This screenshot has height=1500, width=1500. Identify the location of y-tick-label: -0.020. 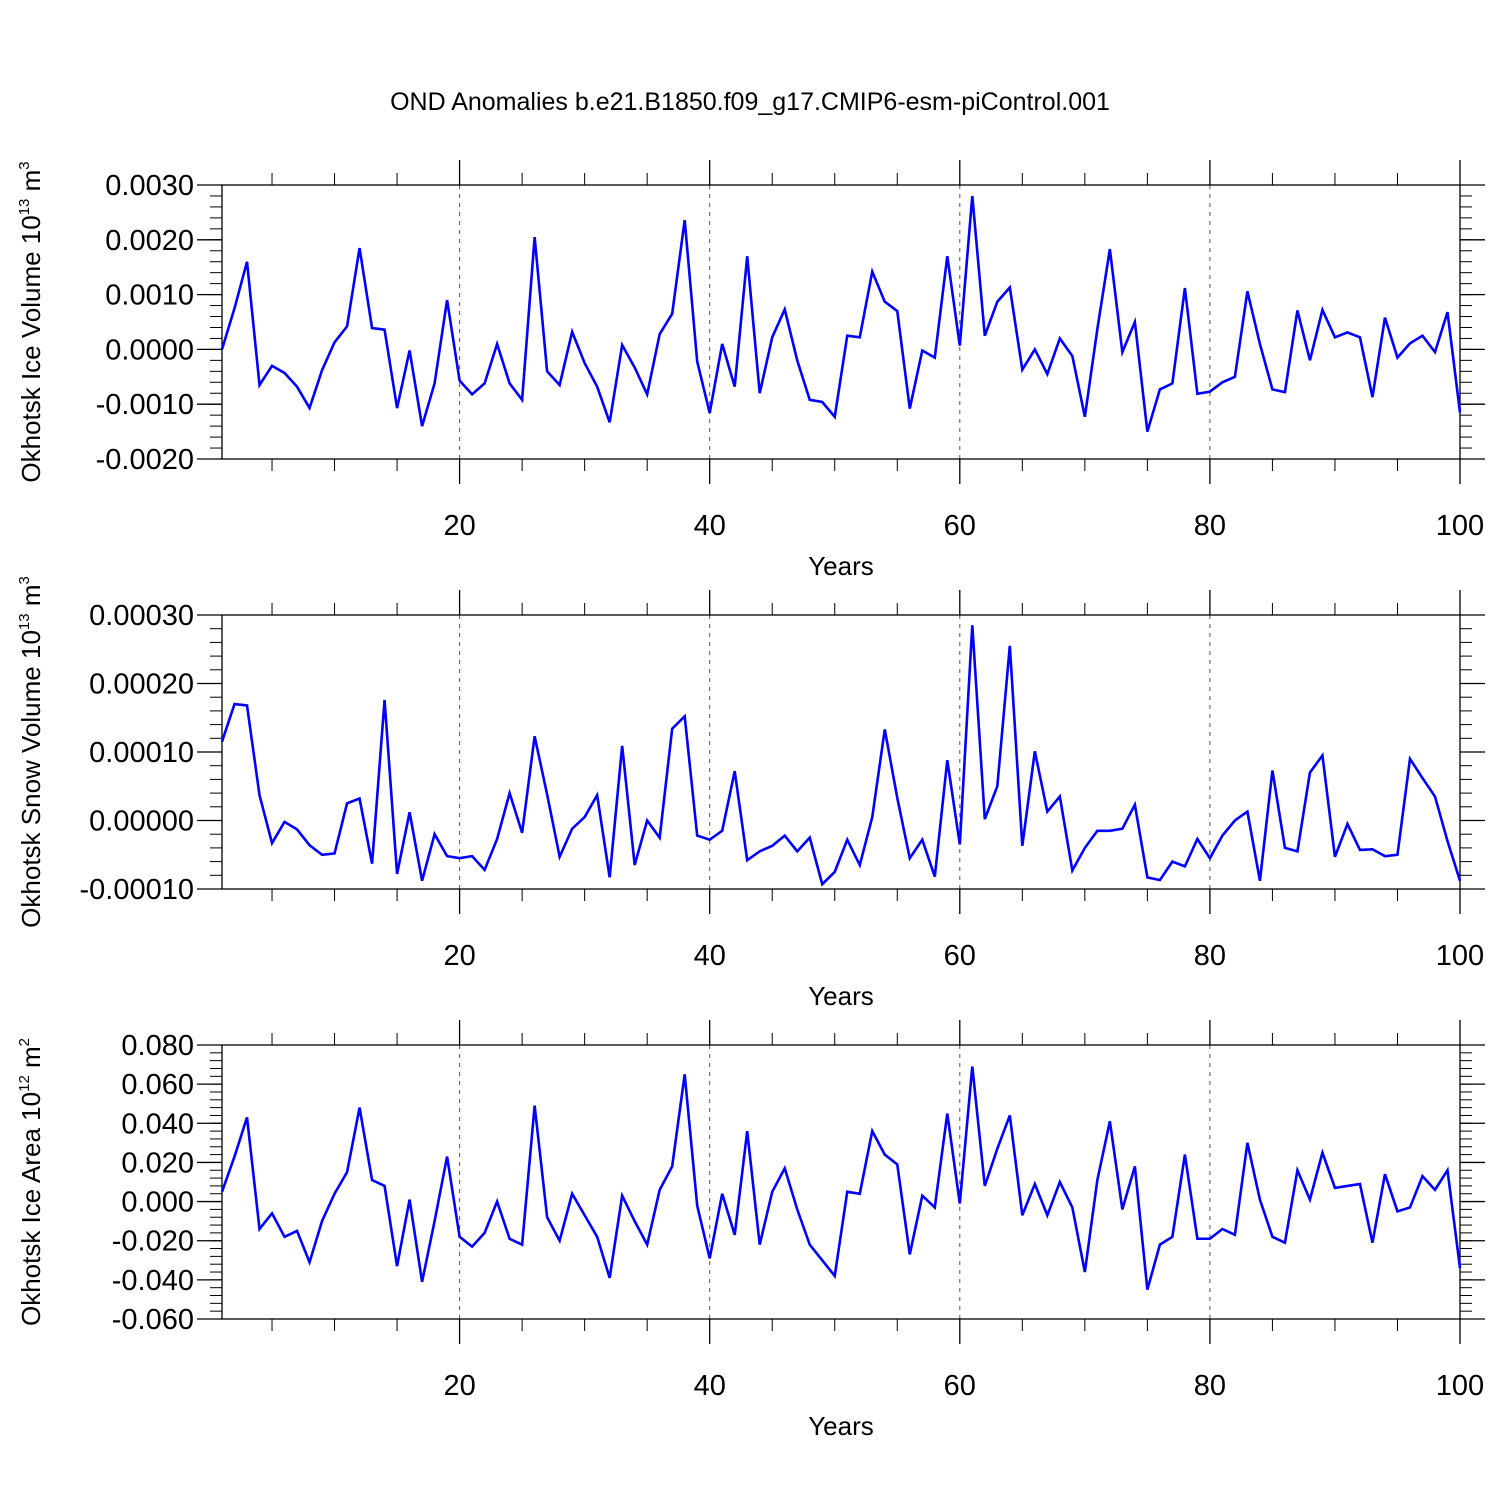
(153, 1242).